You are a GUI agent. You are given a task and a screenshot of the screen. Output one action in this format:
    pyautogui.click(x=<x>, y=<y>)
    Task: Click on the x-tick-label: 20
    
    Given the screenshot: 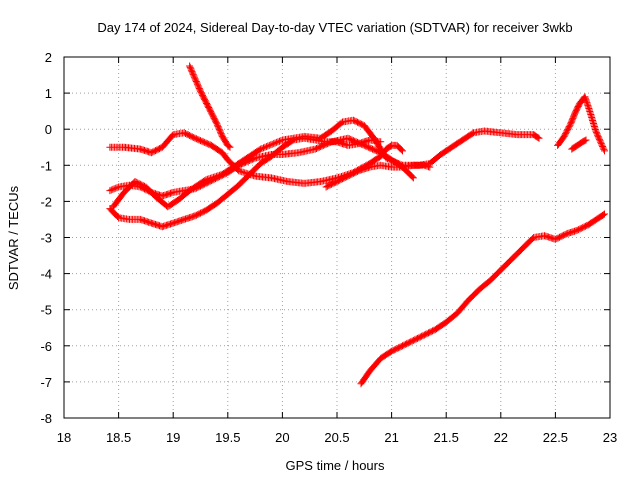 What is the action you would take?
    pyautogui.click(x=282, y=437)
    